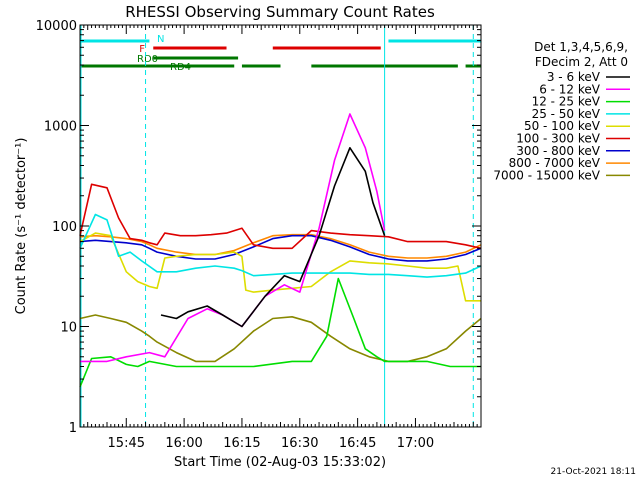 The image size is (640, 480). I want to click on x-tick-label: 16:30, so click(299, 443).